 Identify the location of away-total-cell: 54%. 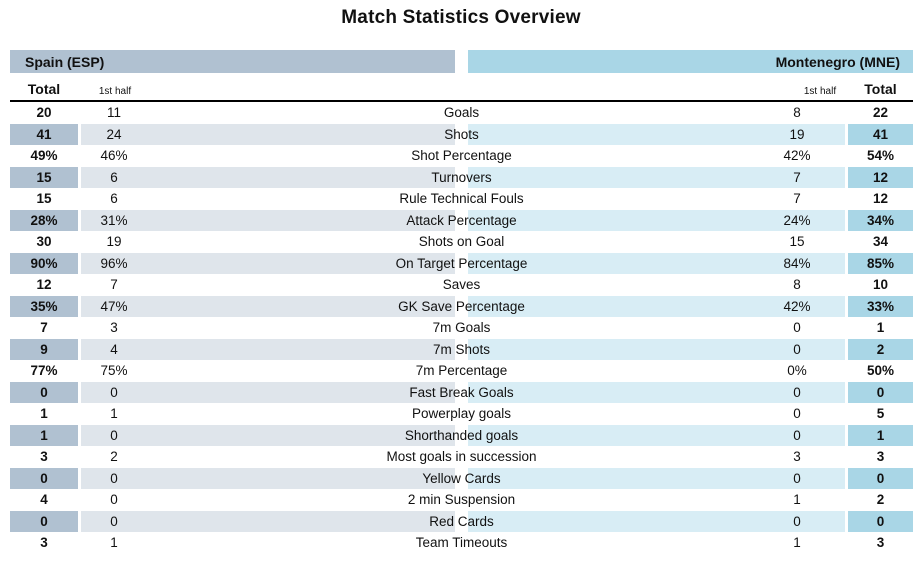
(880, 156).